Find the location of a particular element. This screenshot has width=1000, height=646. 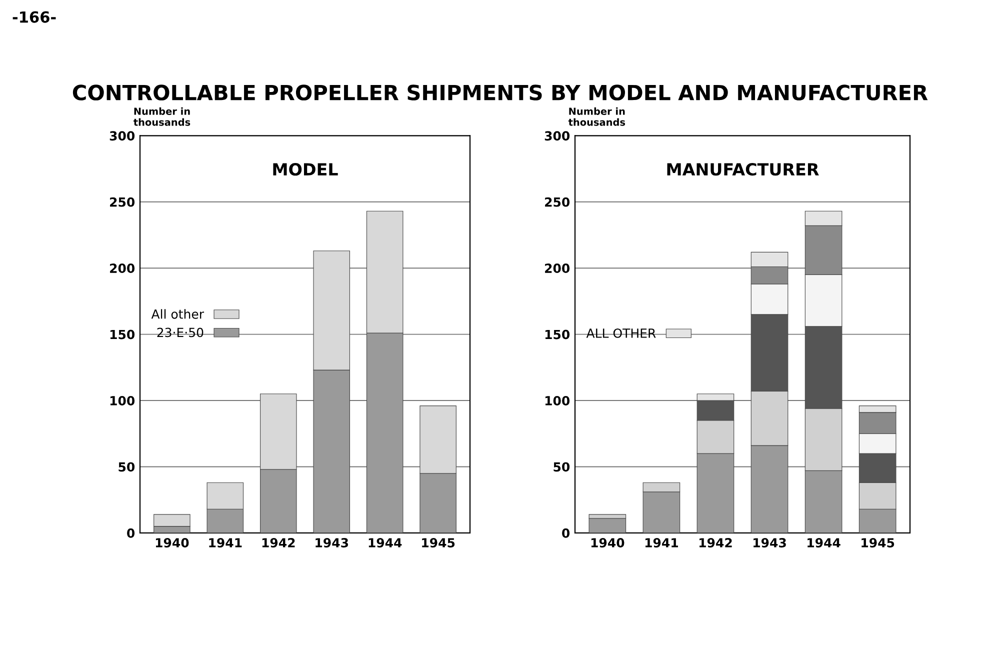

text: MANUFACTURER is located at coordinates (743, 169).